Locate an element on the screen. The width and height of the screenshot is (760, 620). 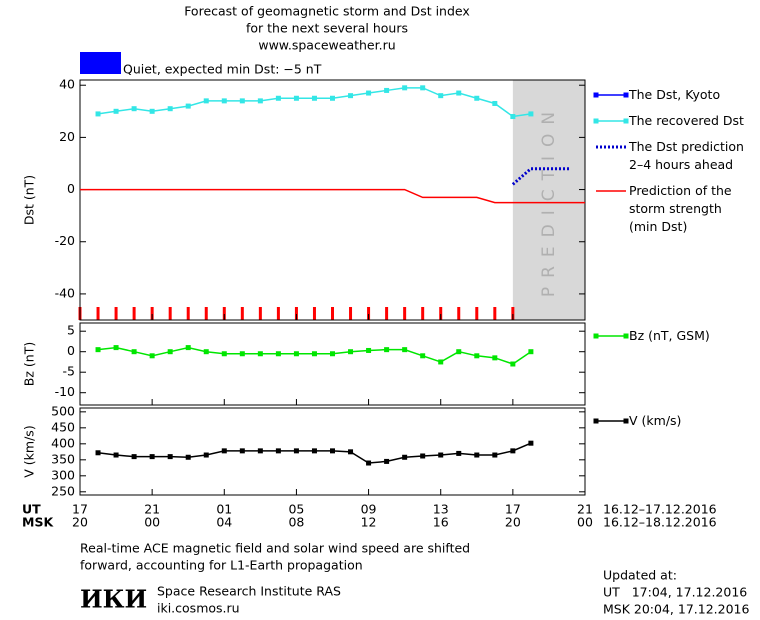
y-axis-title: V (km/s) is located at coordinates (29, 451).